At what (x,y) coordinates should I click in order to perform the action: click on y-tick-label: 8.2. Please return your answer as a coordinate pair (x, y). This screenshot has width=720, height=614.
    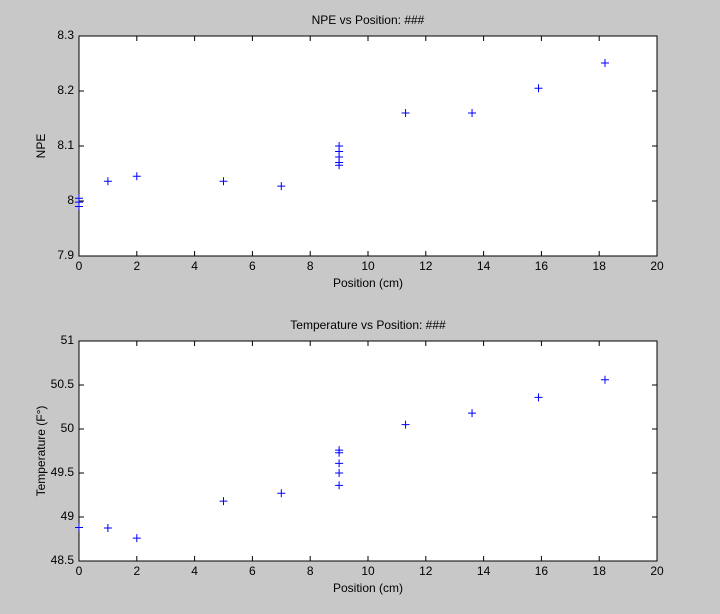
    Looking at the image, I should click on (65, 90).